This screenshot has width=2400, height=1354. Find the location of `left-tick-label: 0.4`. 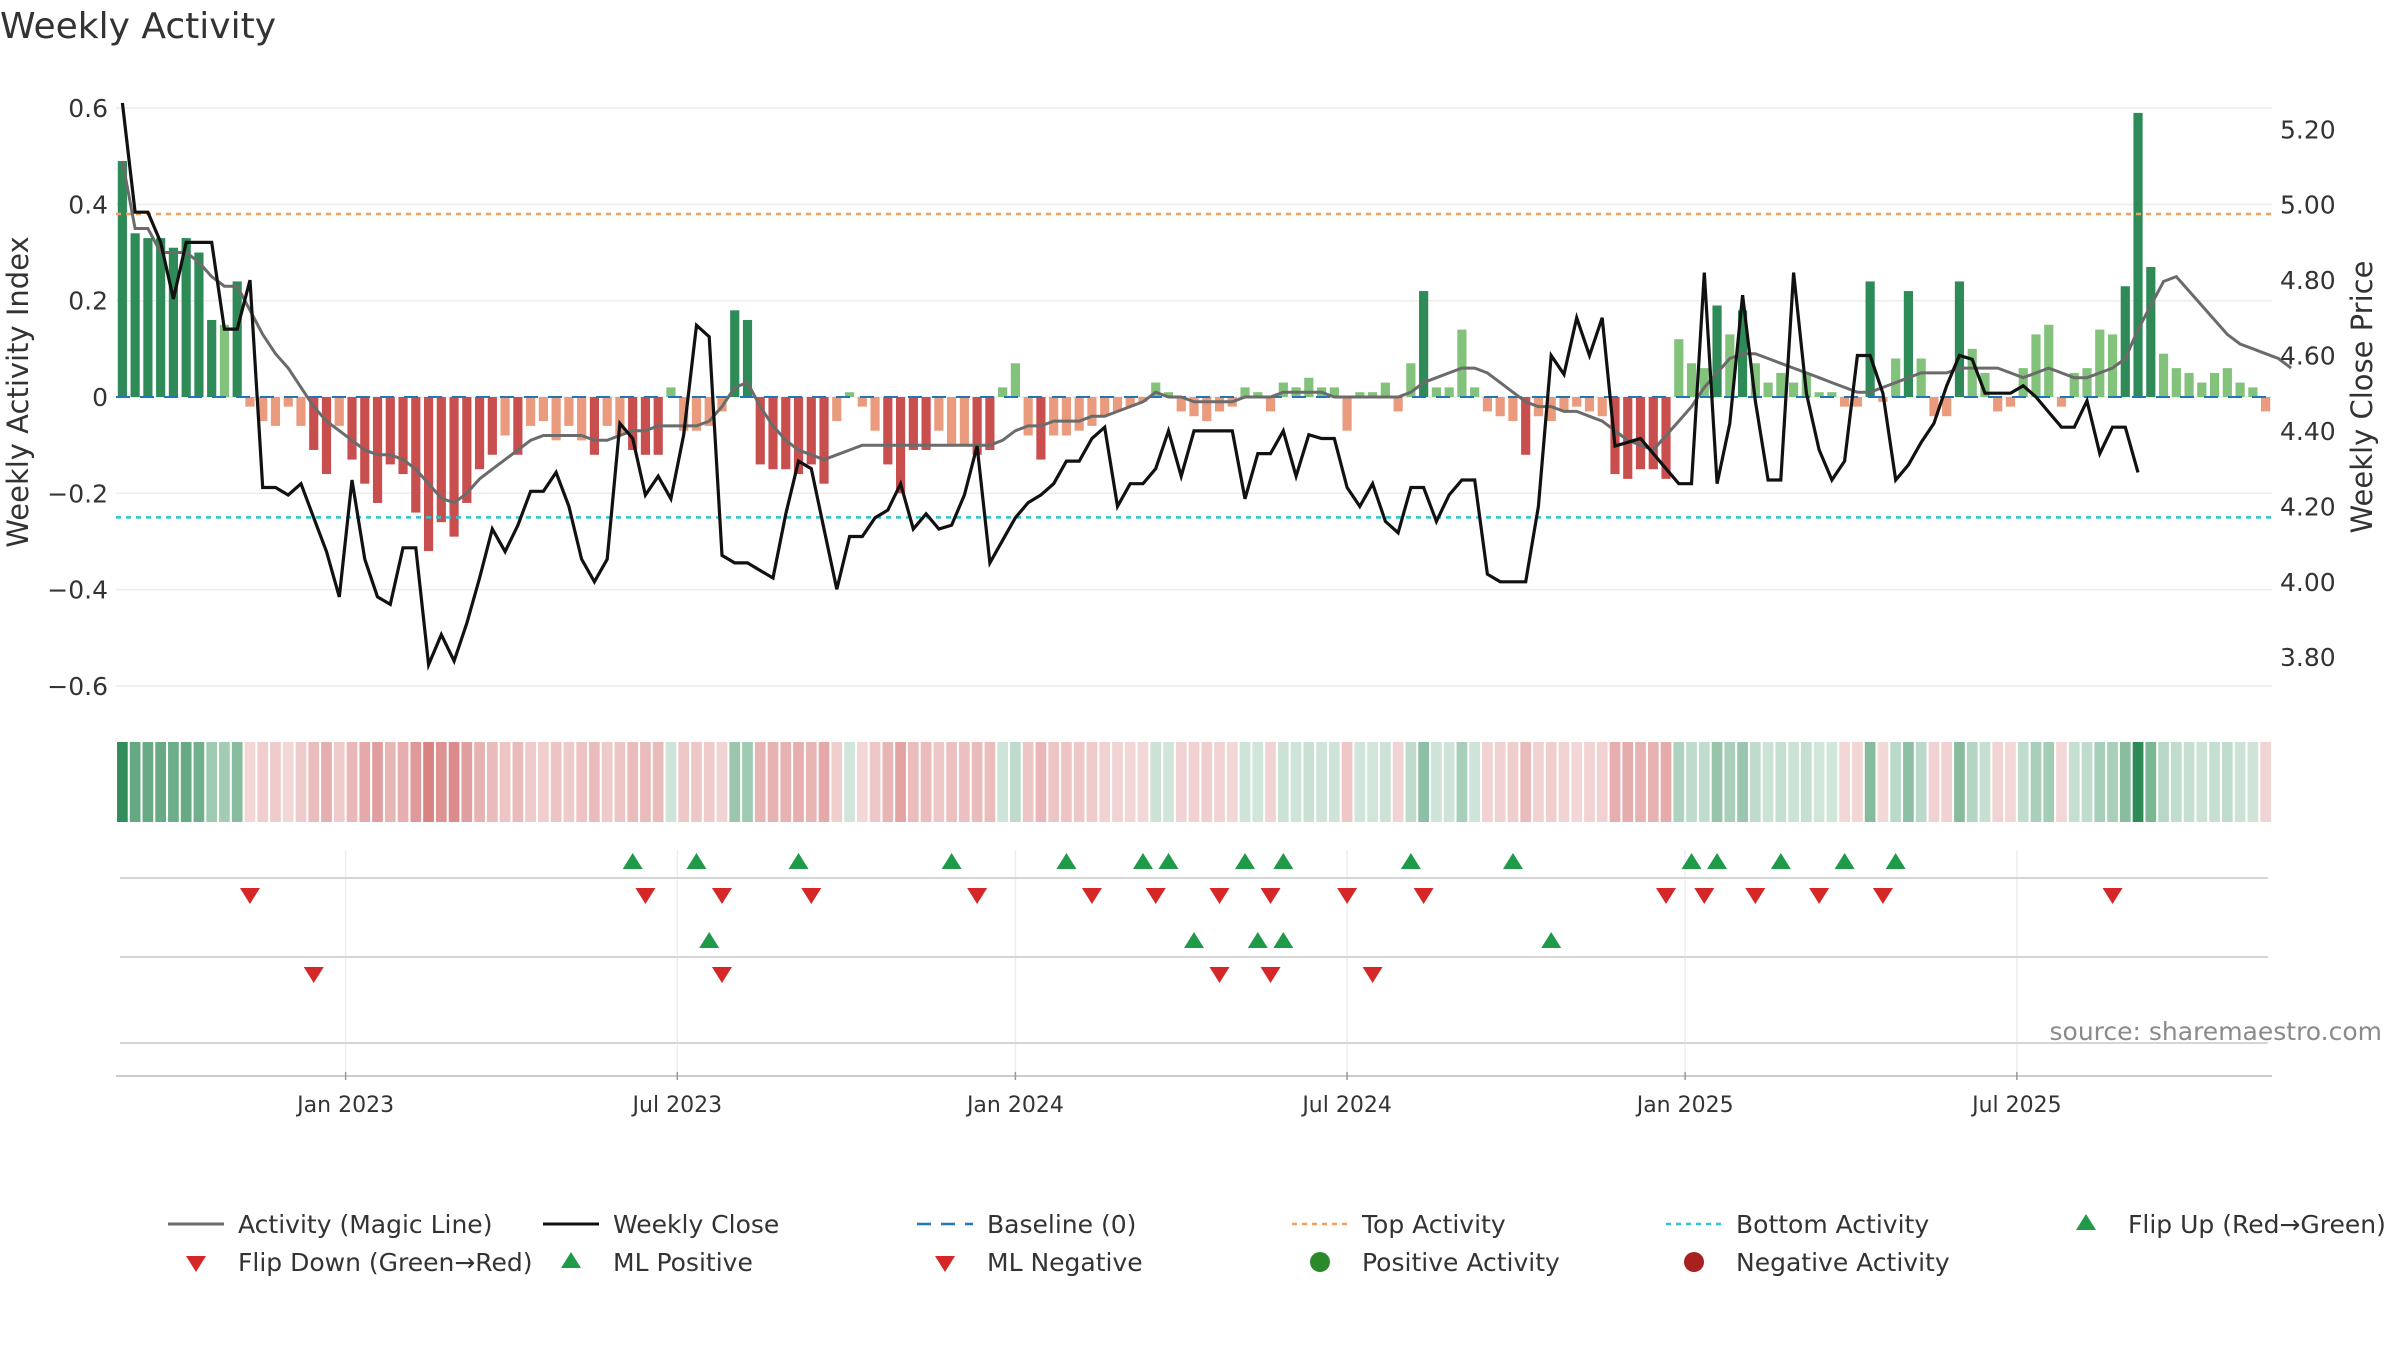

left-tick-label: 0.4 is located at coordinates (88, 204).